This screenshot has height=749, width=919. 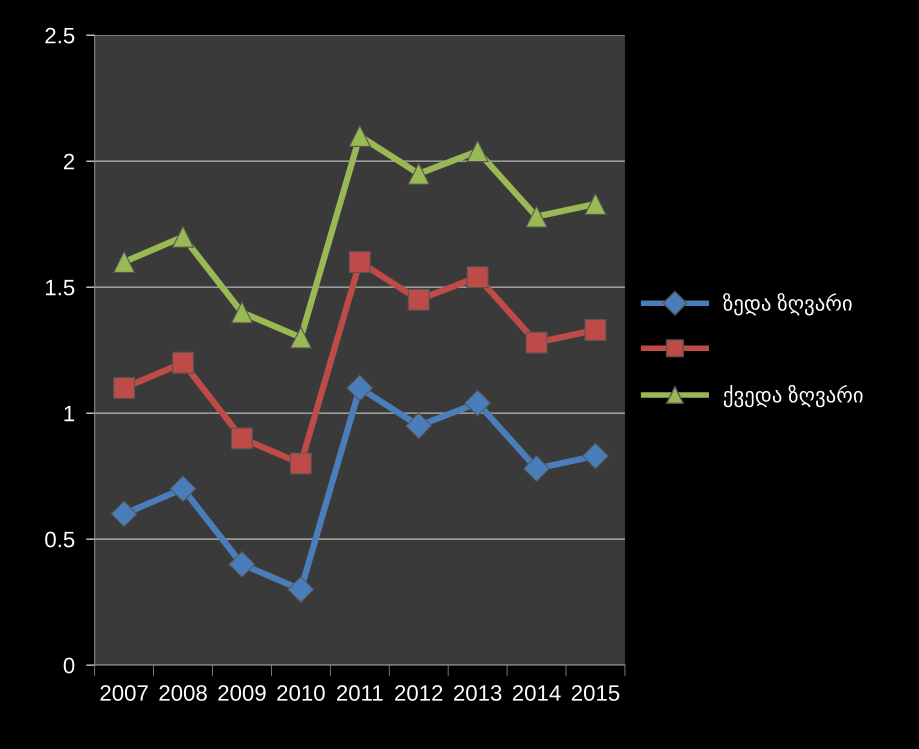 I want to click on y-tick-label: 2.5, so click(x=59, y=36).